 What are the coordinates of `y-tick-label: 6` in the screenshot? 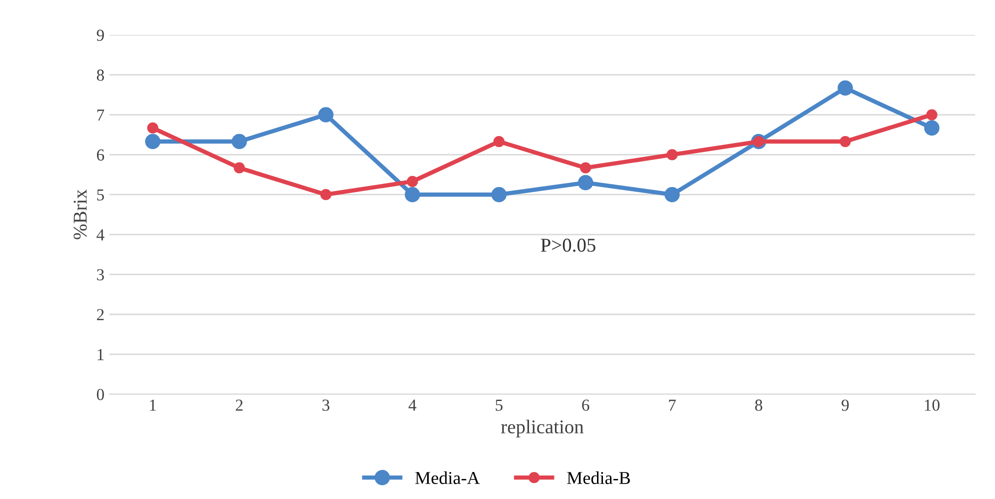 It's located at (100, 155).